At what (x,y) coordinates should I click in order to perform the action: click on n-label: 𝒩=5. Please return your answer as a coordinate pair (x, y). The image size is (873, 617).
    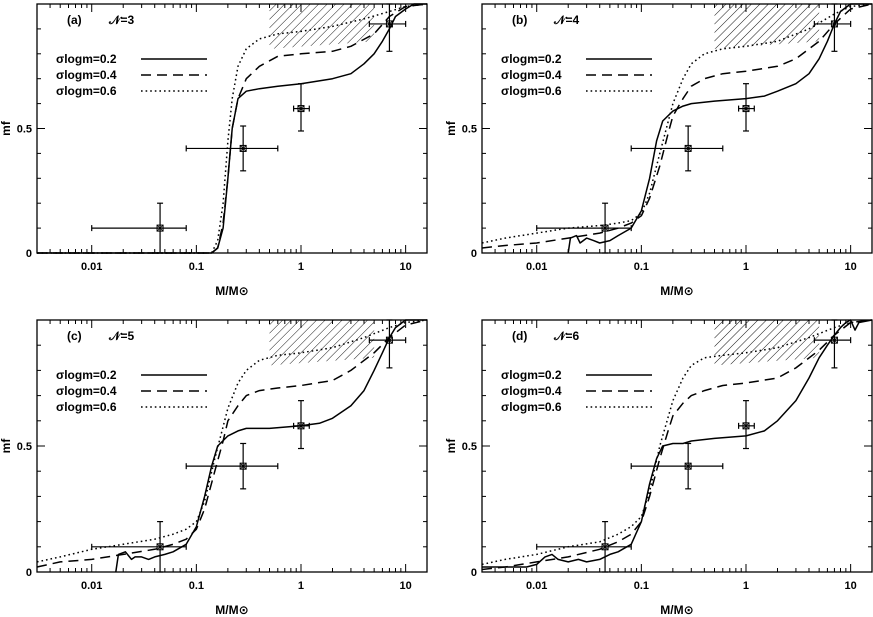
    Looking at the image, I should click on (121, 336).